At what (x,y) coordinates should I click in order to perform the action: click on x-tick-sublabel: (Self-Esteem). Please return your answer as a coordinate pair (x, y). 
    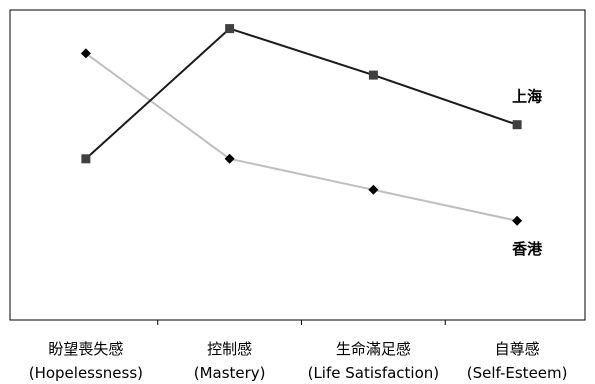
    Looking at the image, I should click on (517, 373).